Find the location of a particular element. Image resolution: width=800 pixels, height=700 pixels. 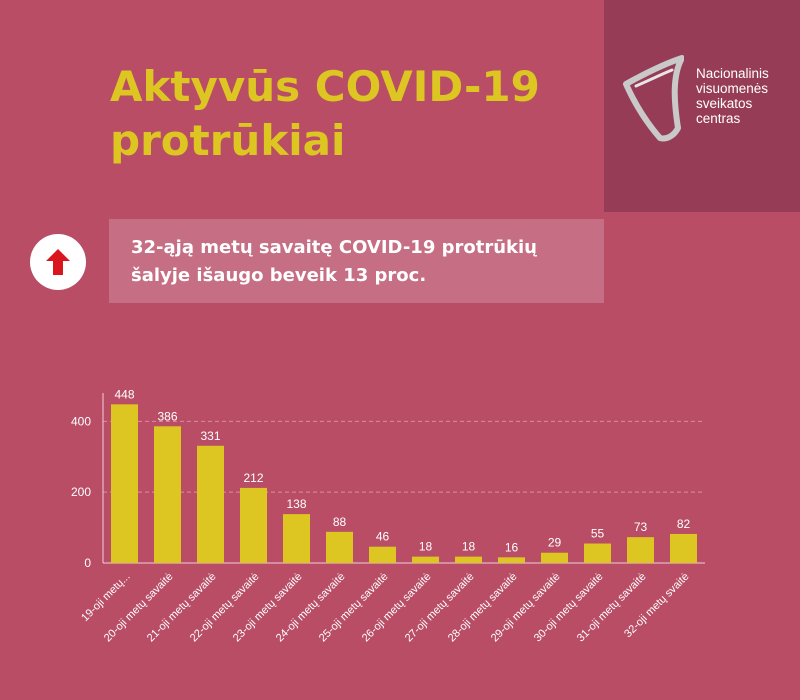

trend-indicator is located at coordinates (58, 262).